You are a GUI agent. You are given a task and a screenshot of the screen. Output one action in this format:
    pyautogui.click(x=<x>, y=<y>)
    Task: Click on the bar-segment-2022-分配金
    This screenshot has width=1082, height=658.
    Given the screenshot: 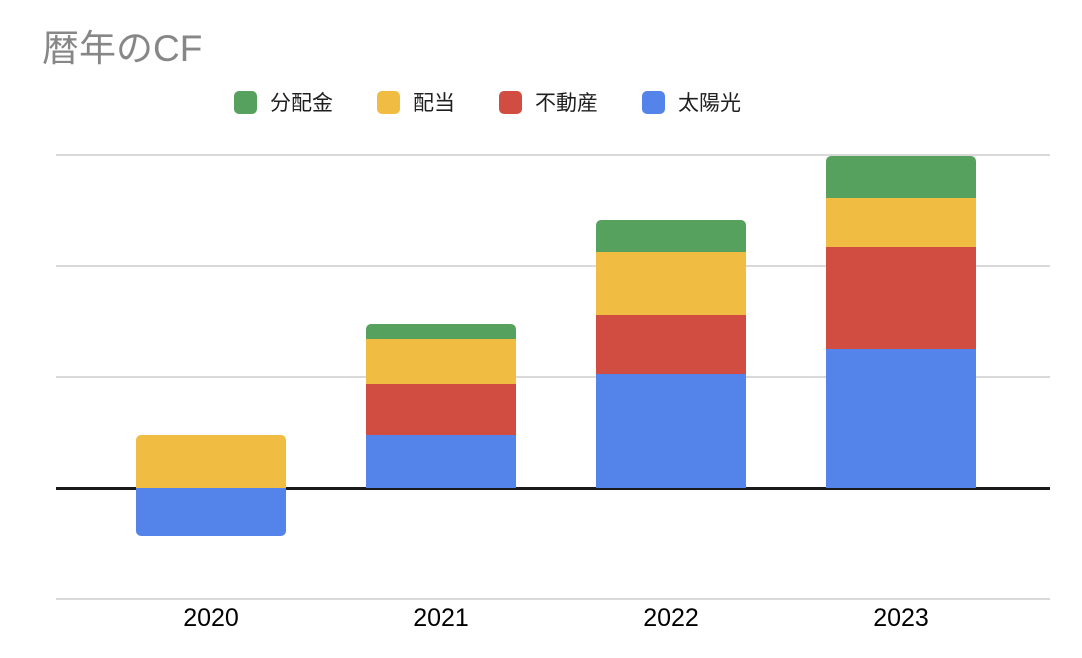 What is the action you would take?
    pyautogui.click(x=671, y=236)
    